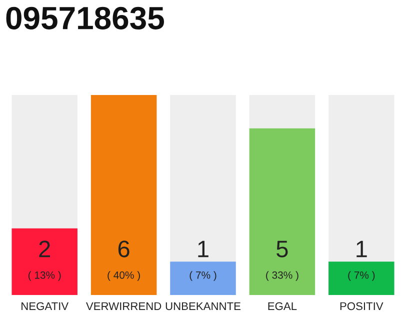 The height and width of the screenshot is (320, 410). What do you see at coordinates (45, 306) in the screenshot?
I see `x-tick-label: NEGATIV` at bounding box center [45, 306].